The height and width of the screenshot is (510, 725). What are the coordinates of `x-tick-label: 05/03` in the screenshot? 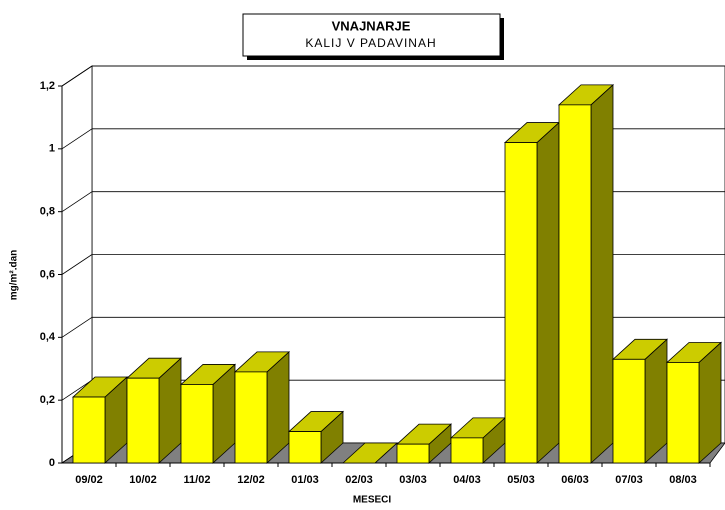 It's located at (521, 480).